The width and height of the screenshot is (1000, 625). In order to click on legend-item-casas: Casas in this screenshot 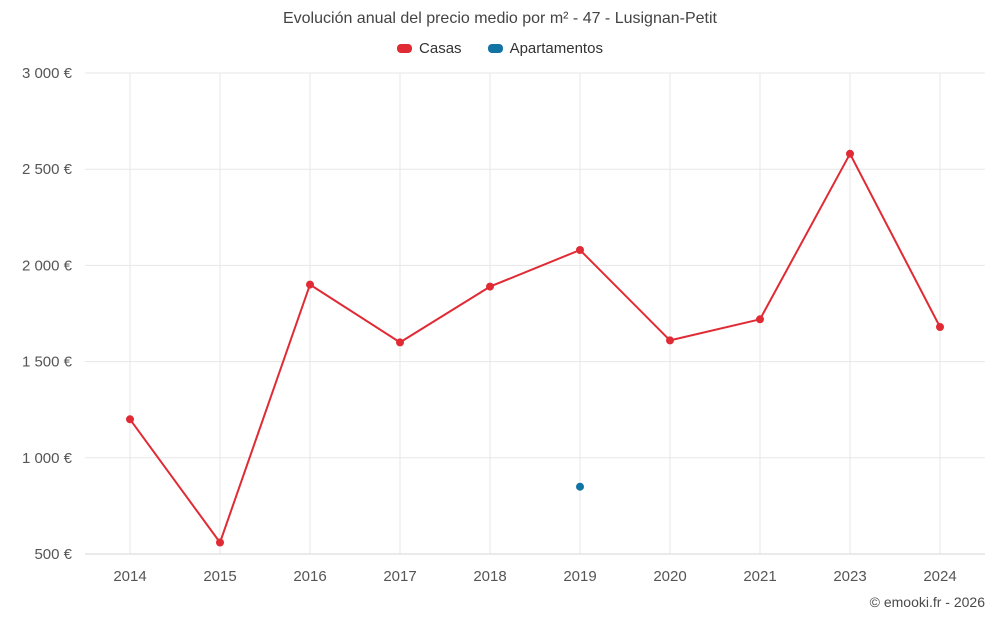, I will do `click(429, 48)`.